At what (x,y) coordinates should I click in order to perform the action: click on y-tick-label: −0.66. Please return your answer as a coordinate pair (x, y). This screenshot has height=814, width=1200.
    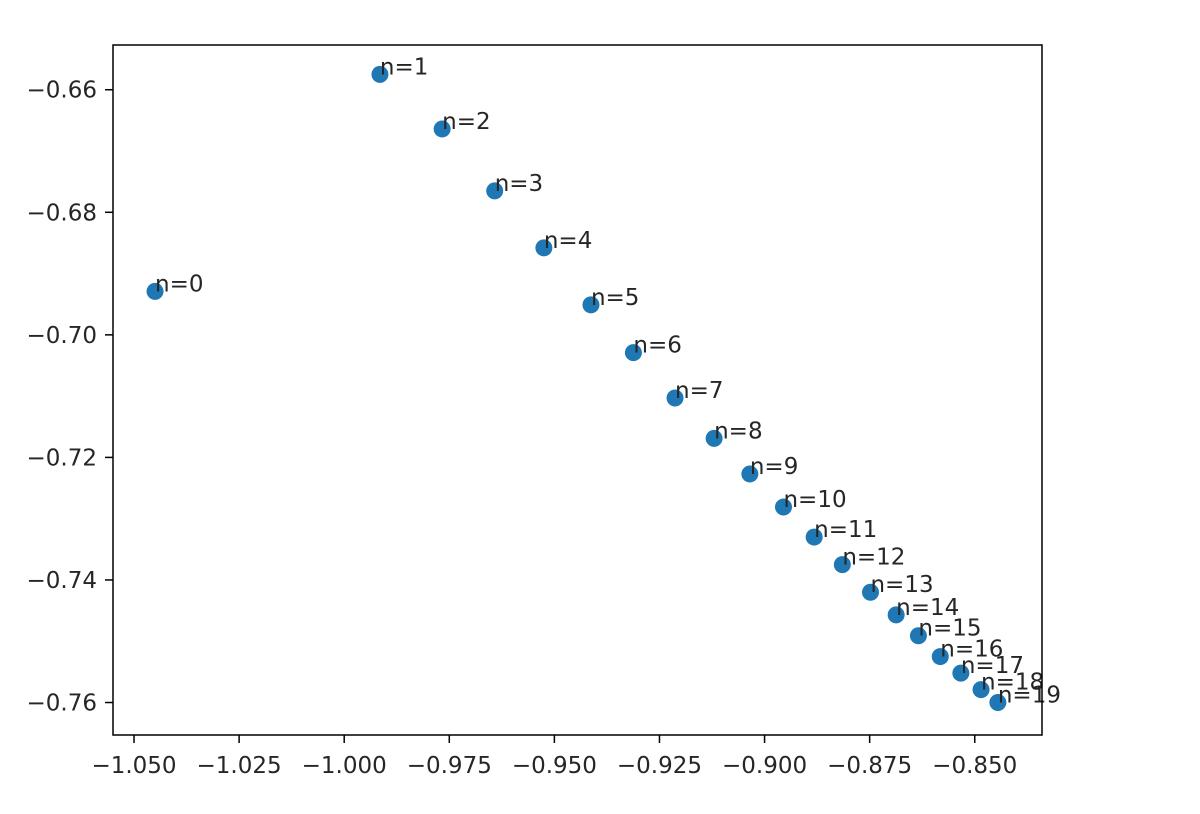
    Looking at the image, I should click on (62, 91).